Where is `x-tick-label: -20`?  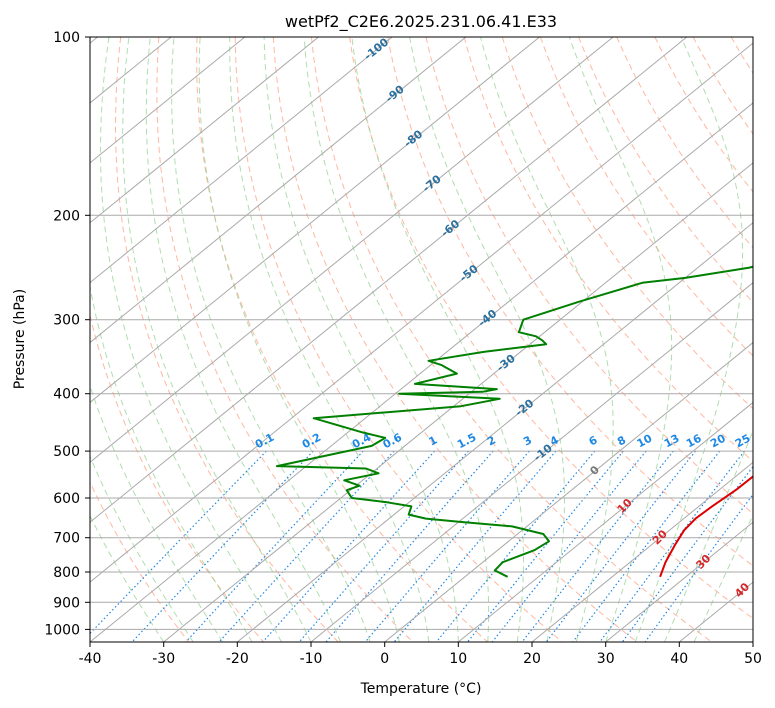
x-tick-label: -20 is located at coordinates (237, 659).